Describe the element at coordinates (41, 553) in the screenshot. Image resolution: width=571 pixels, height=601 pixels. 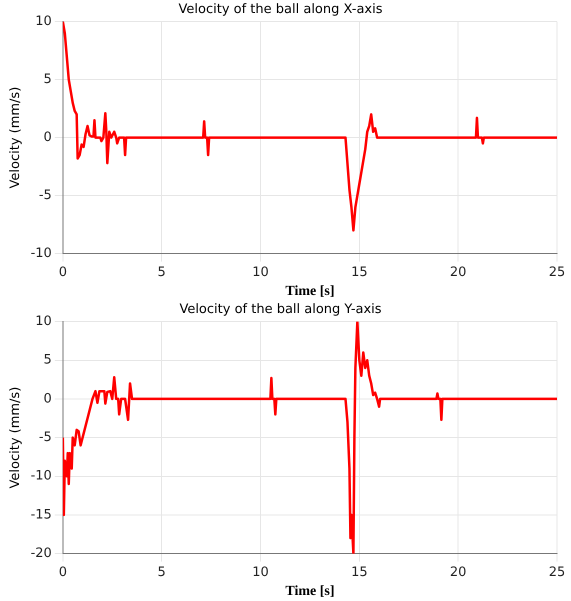
I see `y-tick-label: -20` at that location.